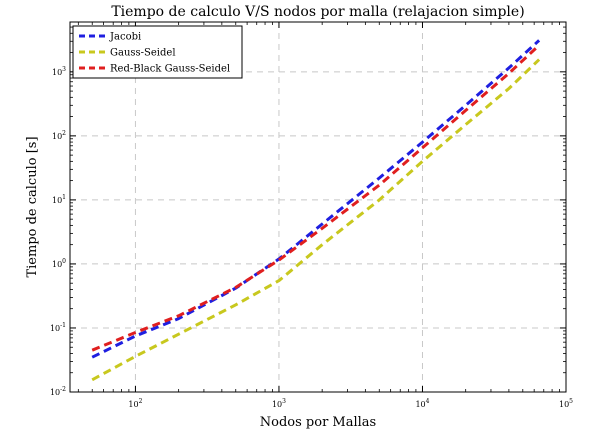 The width and height of the screenshot is (603, 435). Describe the element at coordinates (125, 37) in the screenshot. I see `legend-label: Jacobi` at that location.